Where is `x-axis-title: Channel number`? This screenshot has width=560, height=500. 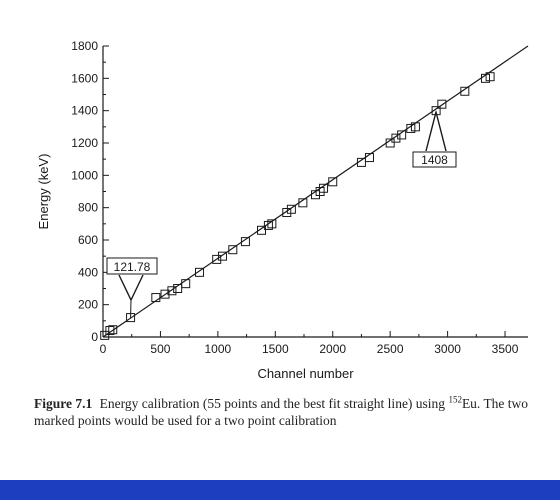 x-axis-title: Channel number is located at coordinates (305, 373).